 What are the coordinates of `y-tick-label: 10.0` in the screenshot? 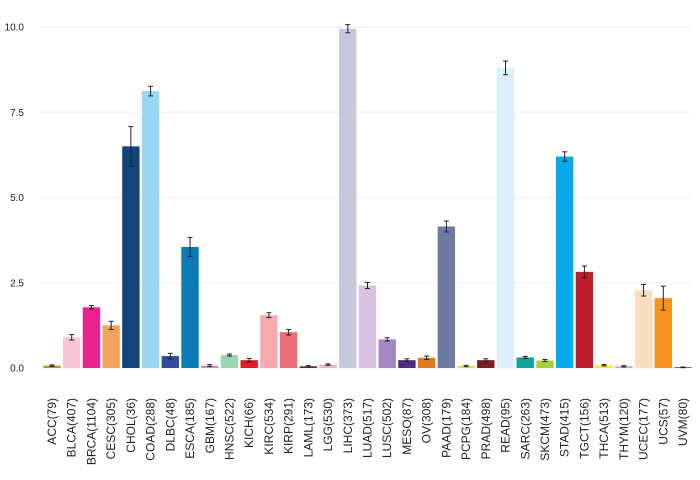 It's located at (15, 28).